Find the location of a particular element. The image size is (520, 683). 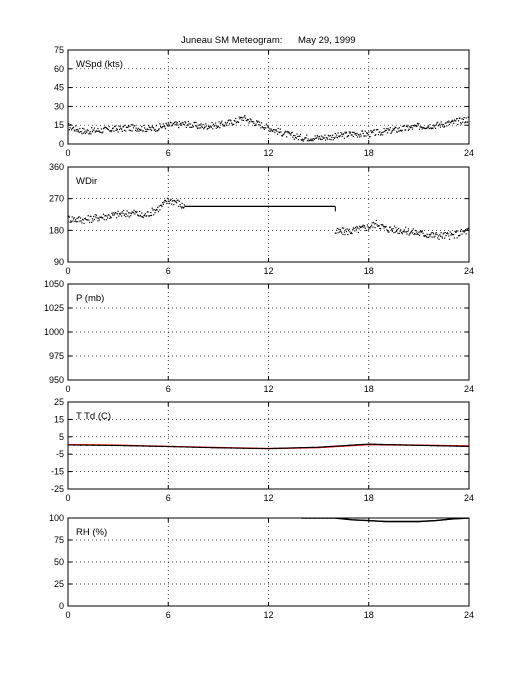

x-tick-label: 18 is located at coordinates (369, 271).